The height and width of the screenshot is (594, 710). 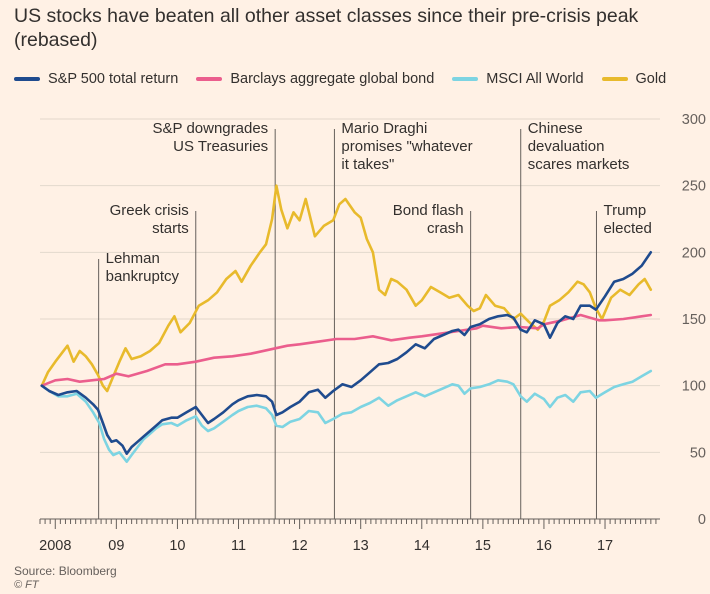 I want to click on x-tick-label: 13, so click(x=361, y=546).